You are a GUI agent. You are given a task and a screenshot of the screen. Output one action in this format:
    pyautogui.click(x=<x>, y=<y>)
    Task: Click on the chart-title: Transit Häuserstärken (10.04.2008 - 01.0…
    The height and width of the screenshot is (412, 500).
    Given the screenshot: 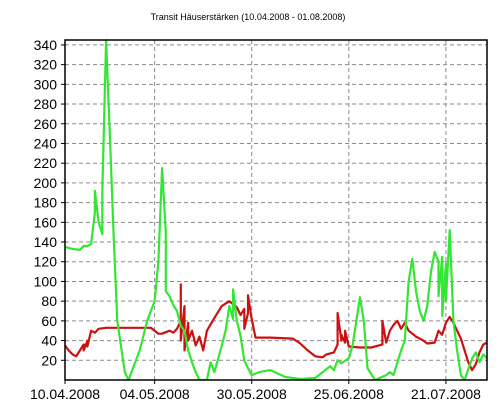 What is the action you would take?
    pyautogui.click(x=248, y=17)
    